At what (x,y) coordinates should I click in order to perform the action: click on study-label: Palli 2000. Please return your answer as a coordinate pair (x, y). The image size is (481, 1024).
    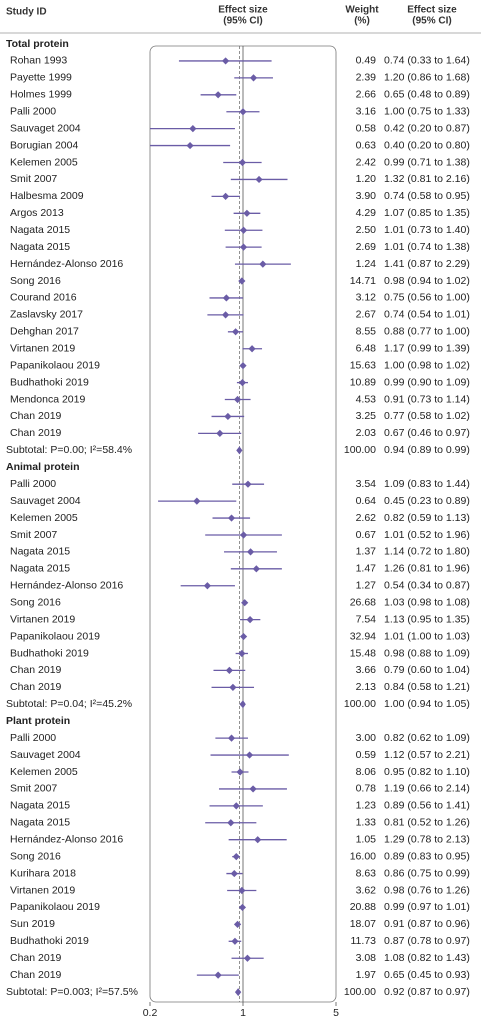
    Looking at the image, I should click on (33, 484).